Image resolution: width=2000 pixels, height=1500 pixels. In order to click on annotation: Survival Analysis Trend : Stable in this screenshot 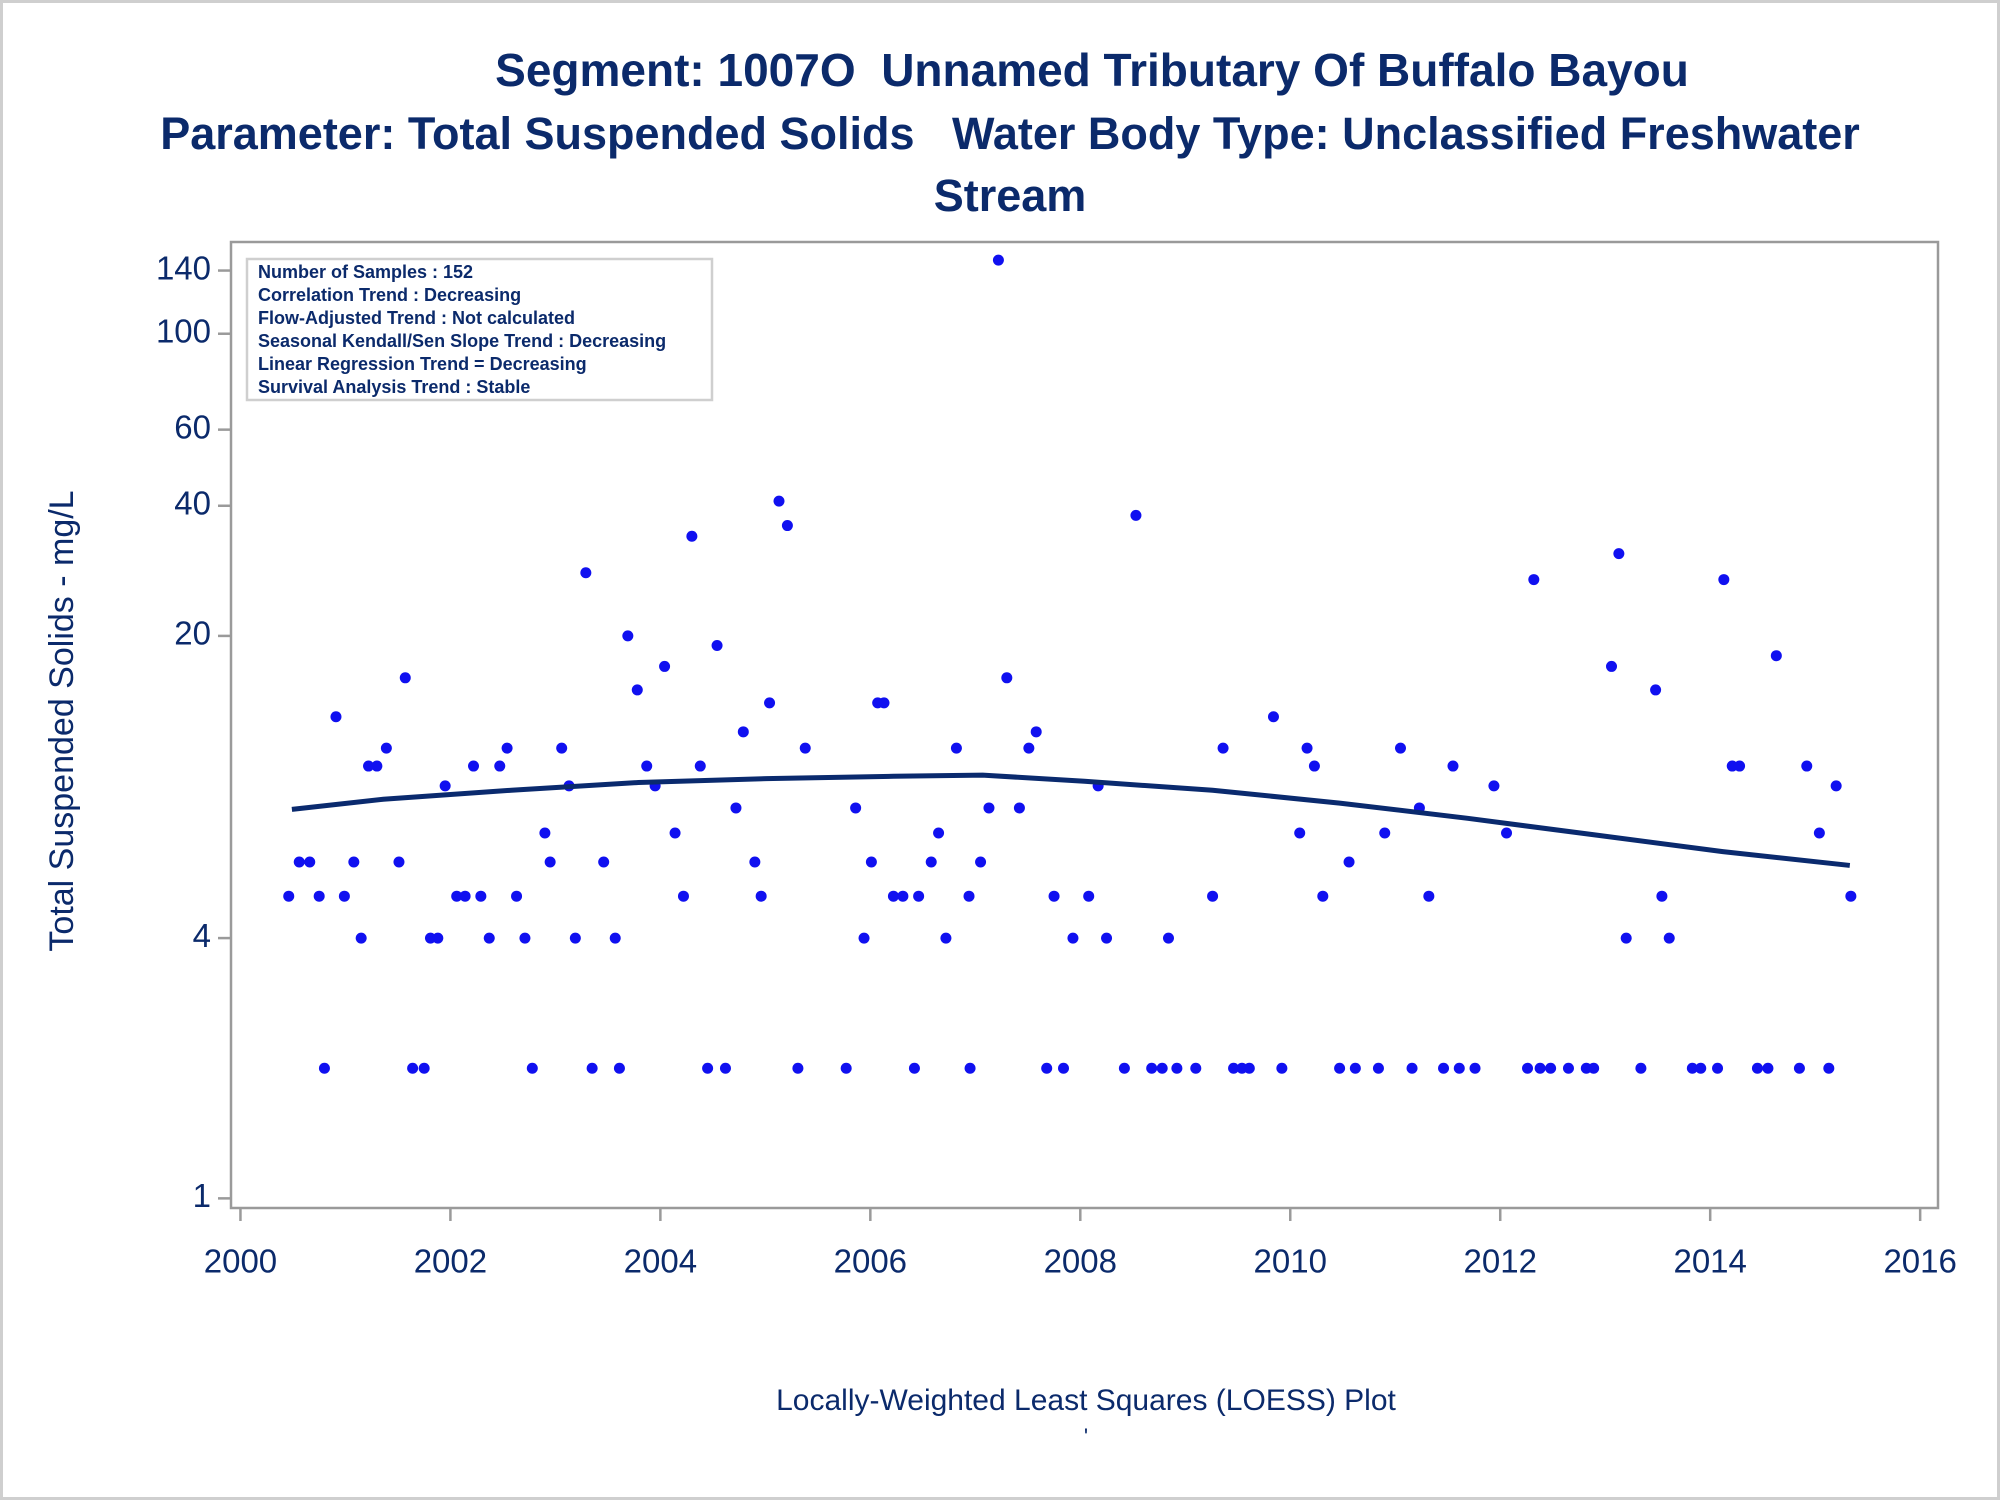, I will do `click(394, 387)`.